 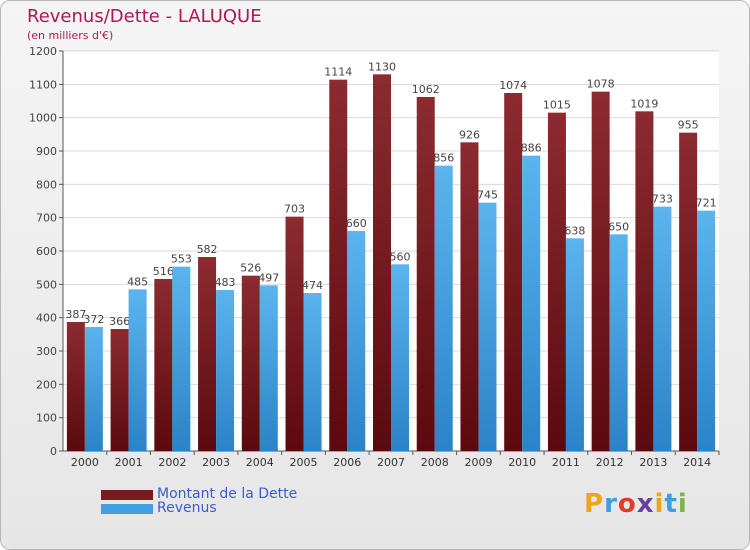 What do you see at coordinates (697, 462) in the screenshot?
I see `x-tick-label: 2014` at bounding box center [697, 462].